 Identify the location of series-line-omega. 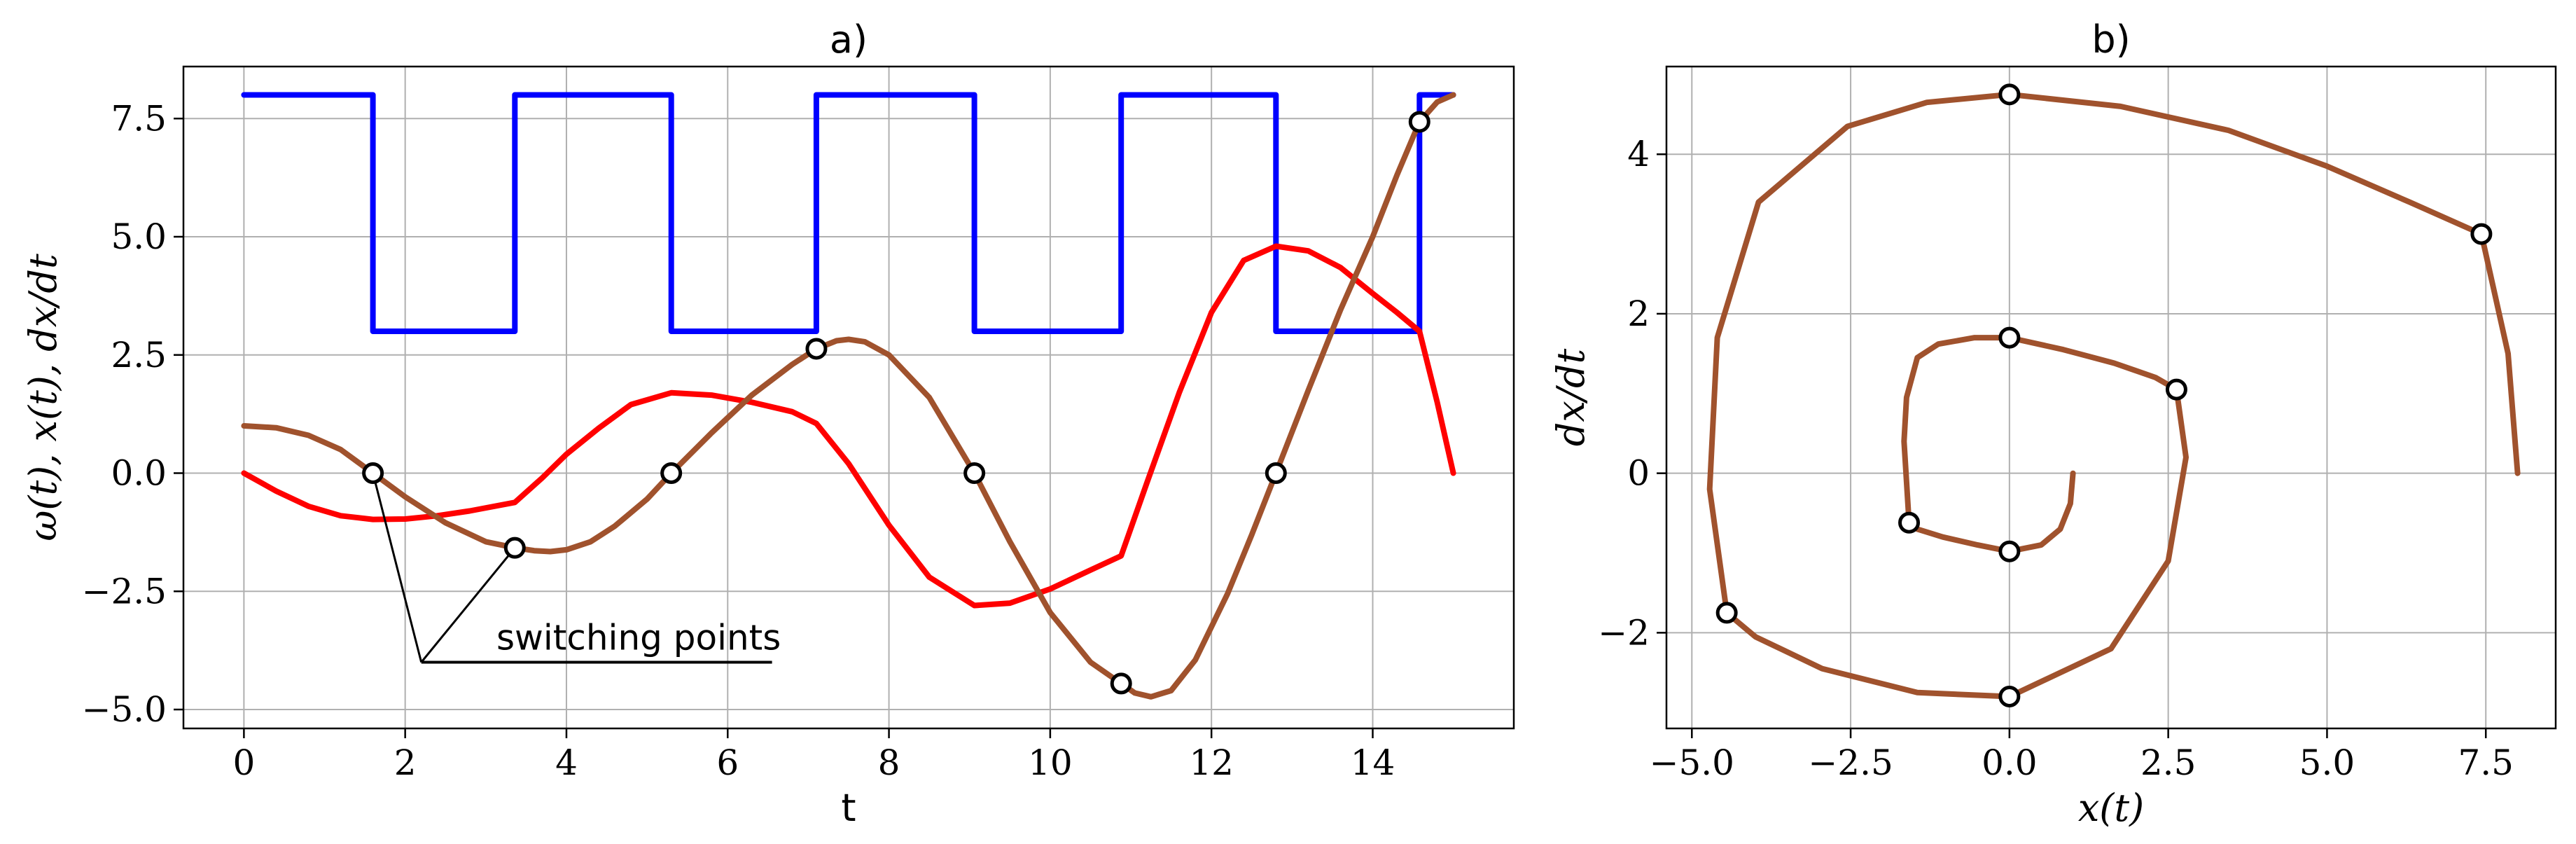
(848, 213).